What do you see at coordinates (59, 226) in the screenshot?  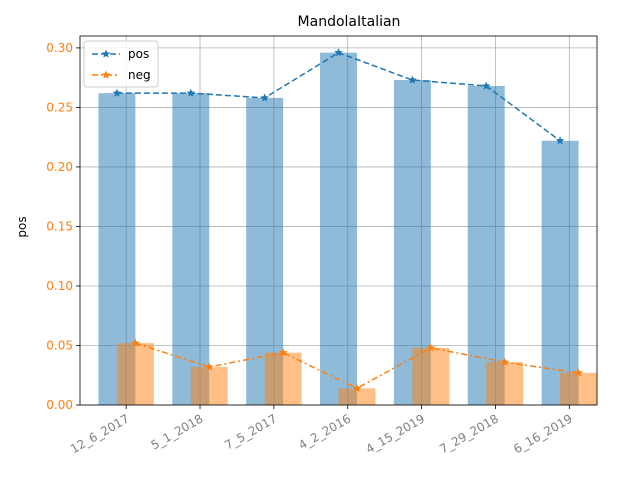 I see `y-tick-label: 0.15` at bounding box center [59, 226].